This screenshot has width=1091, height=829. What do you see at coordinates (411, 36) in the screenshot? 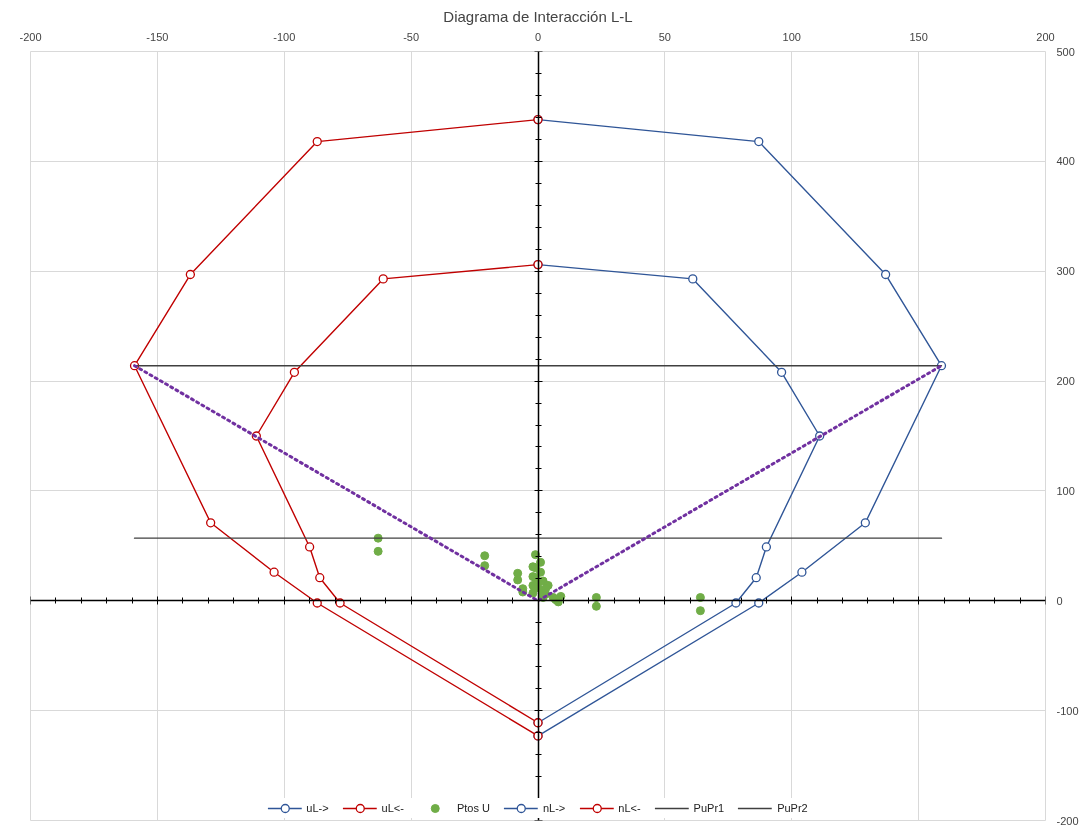
I see `x-tick-label: -50` at bounding box center [411, 36].